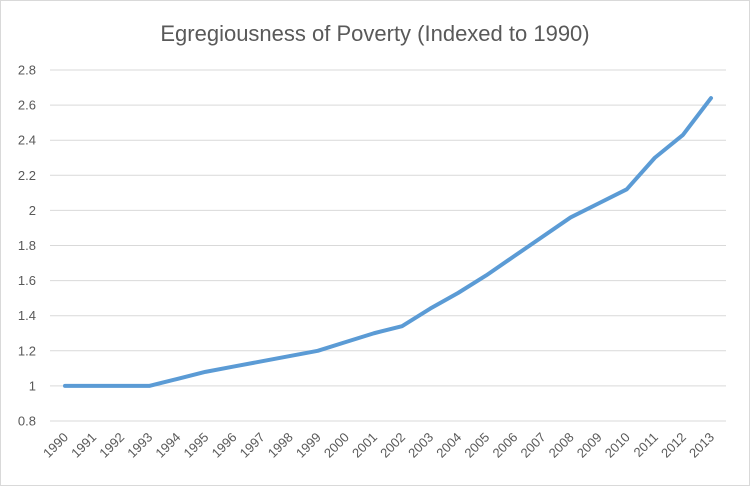  What do you see at coordinates (646, 445) in the screenshot?
I see `x-tick-label: 2011` at bounding box center [646, 445].